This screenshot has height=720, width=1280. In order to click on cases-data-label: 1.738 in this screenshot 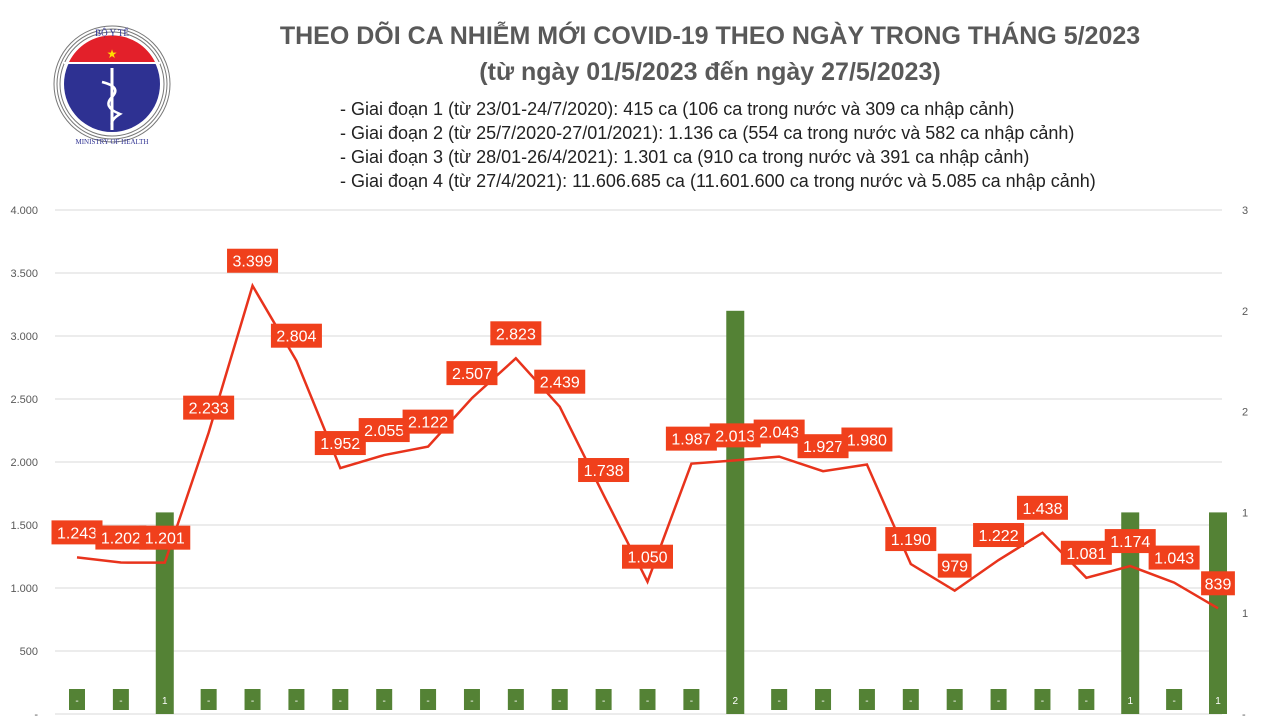, I will do `click(604, 471)`.